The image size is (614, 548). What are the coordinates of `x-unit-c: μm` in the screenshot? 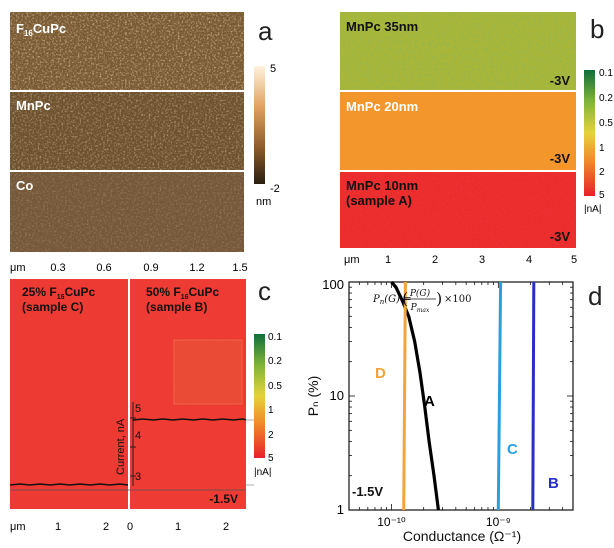 It's located at (18, 527).